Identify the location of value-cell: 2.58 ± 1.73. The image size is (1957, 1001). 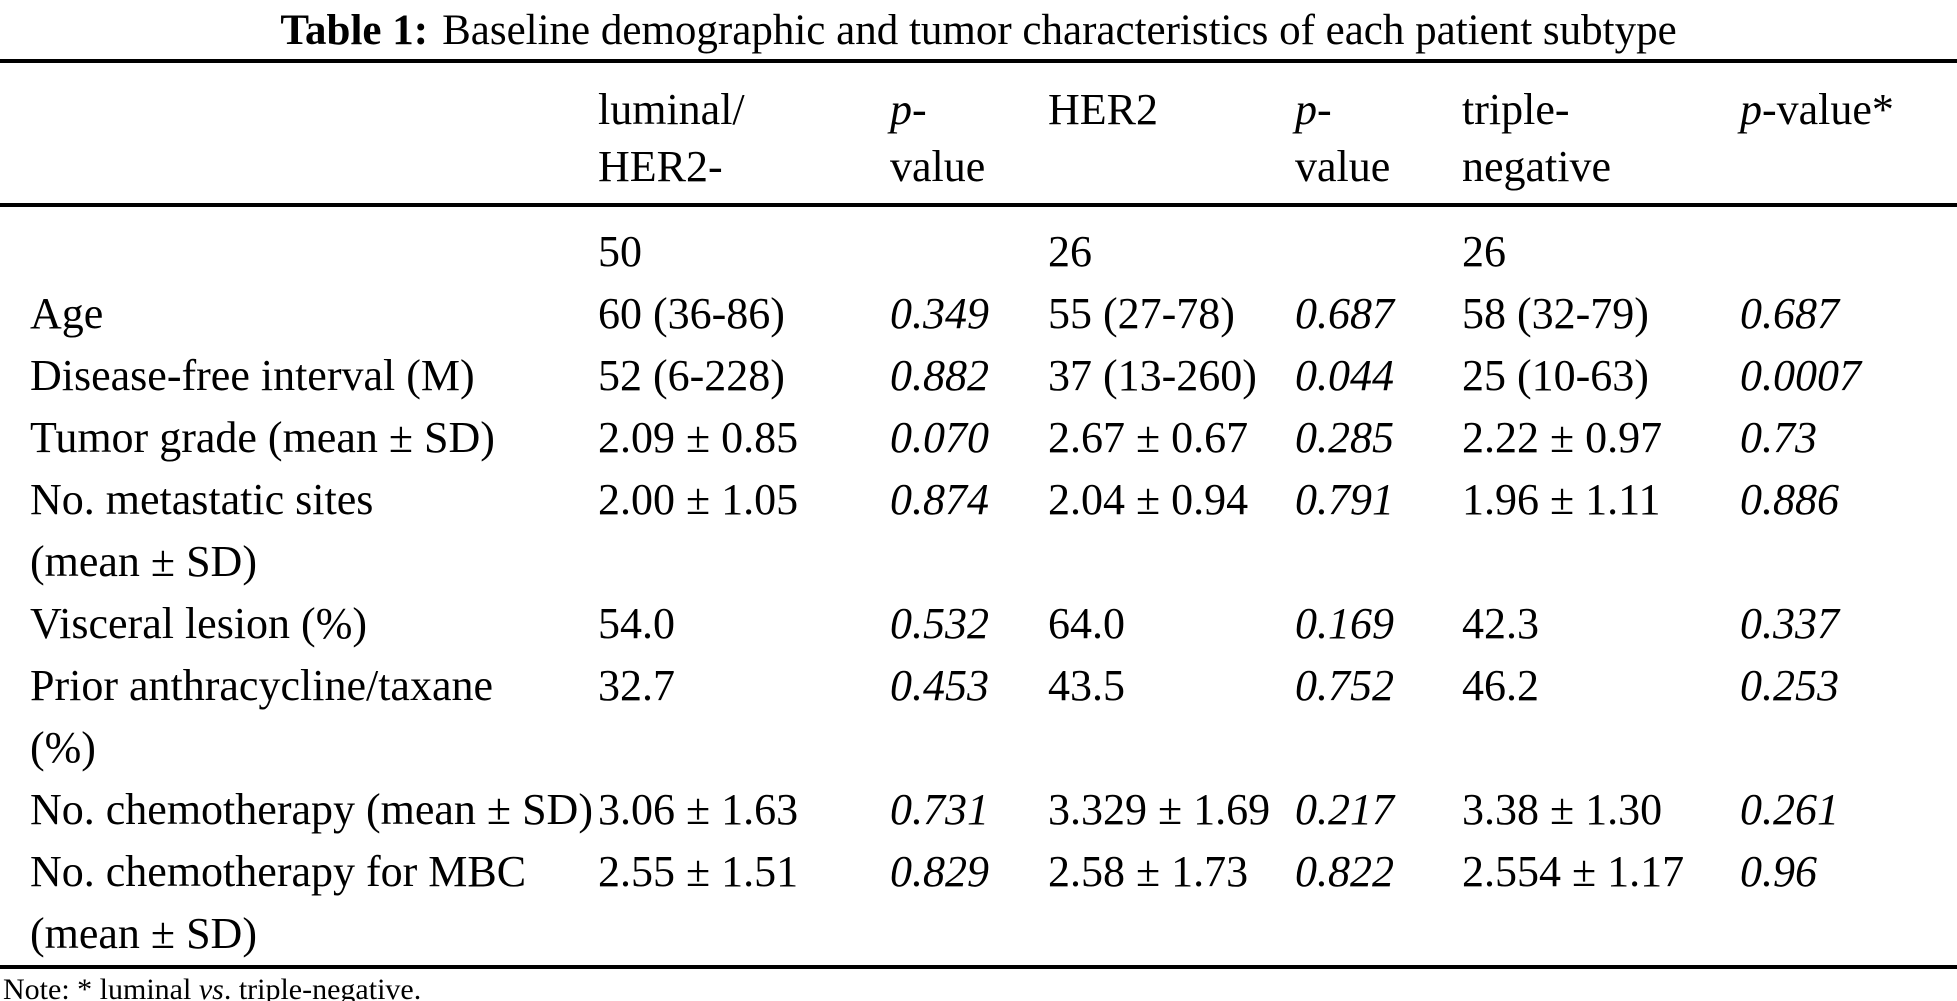
(1148, 871).